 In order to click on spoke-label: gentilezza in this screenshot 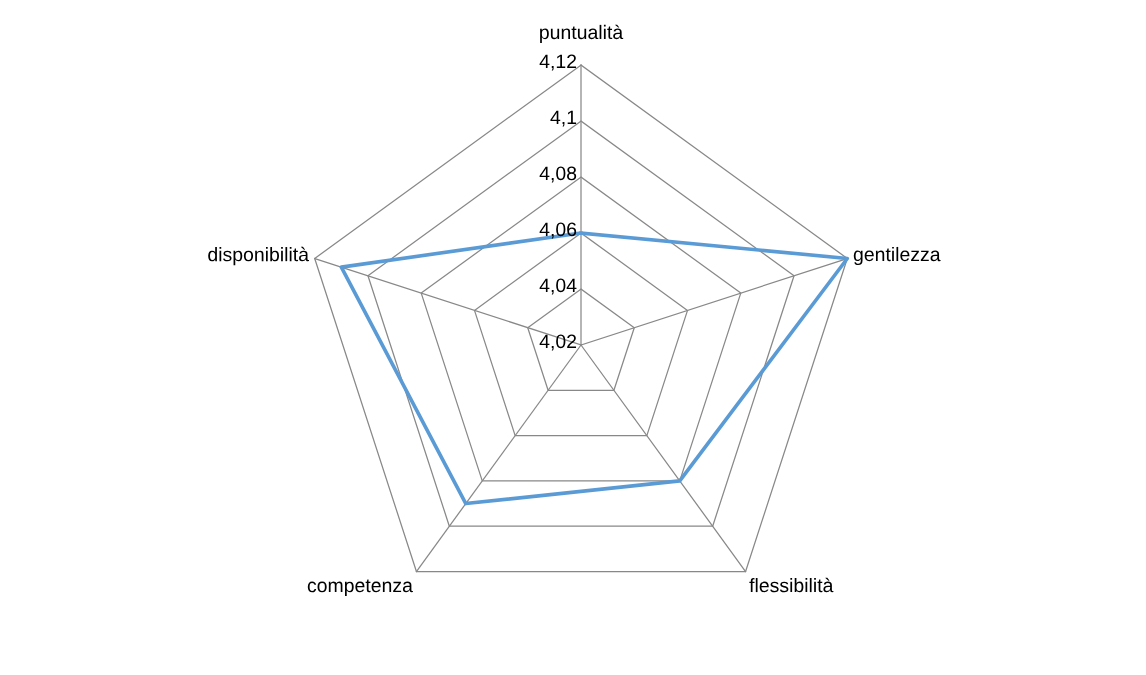, I will do `click(897, 256)`.